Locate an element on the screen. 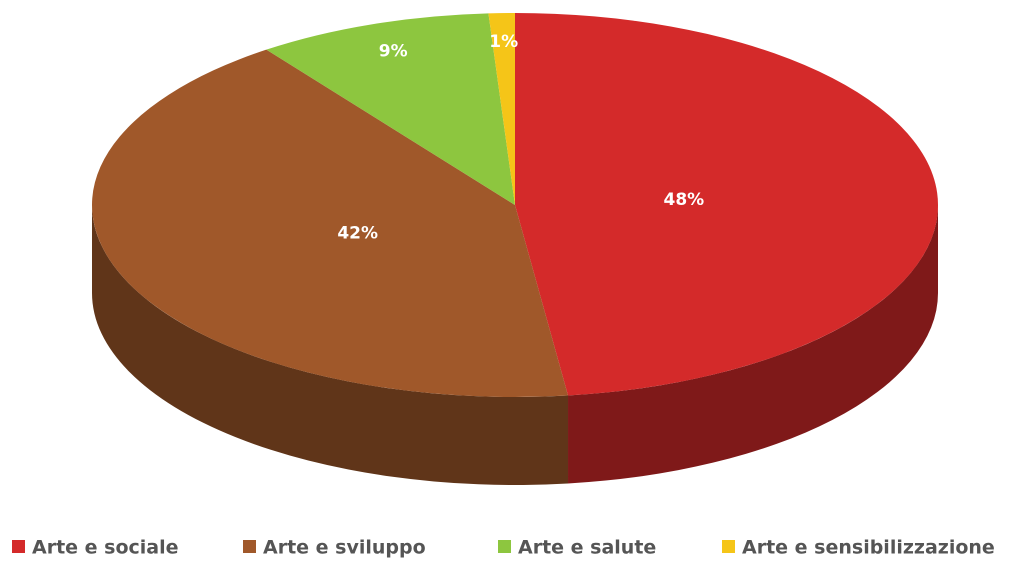  data-label: 42% is located at coordinates (357, 233).